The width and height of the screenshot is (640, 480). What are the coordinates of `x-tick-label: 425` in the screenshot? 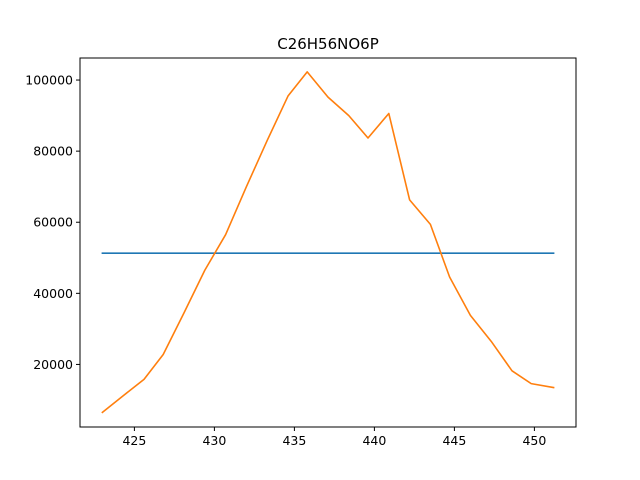 It's located at (134, 440).